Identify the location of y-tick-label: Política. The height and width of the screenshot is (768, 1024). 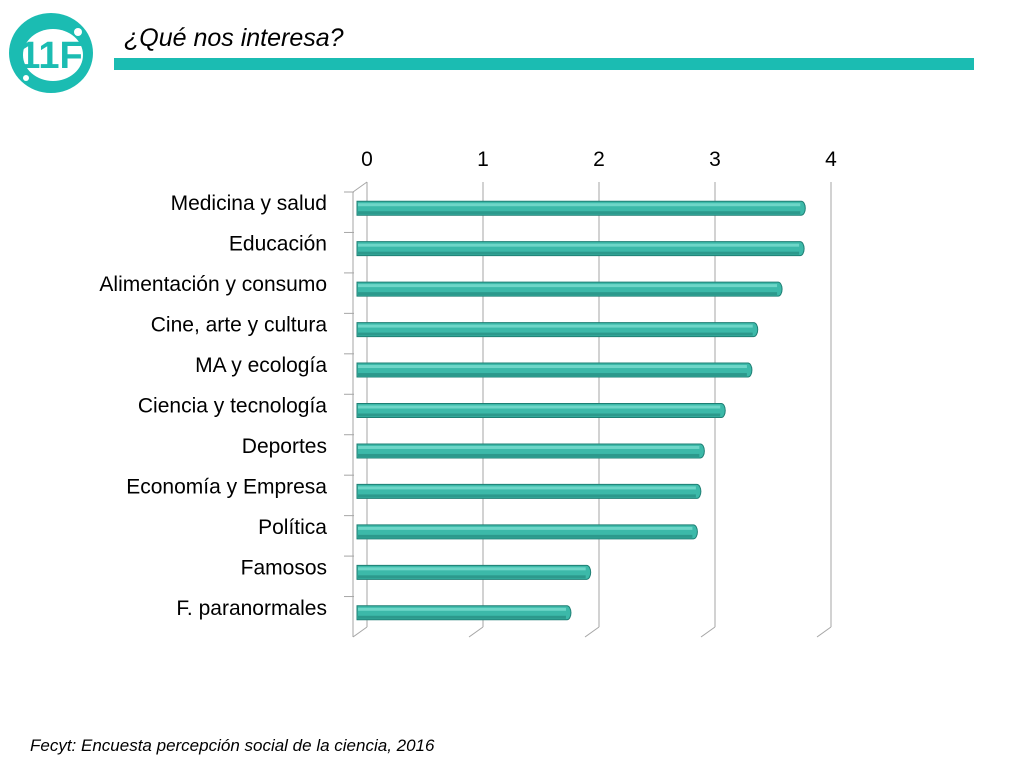
(292, 527).